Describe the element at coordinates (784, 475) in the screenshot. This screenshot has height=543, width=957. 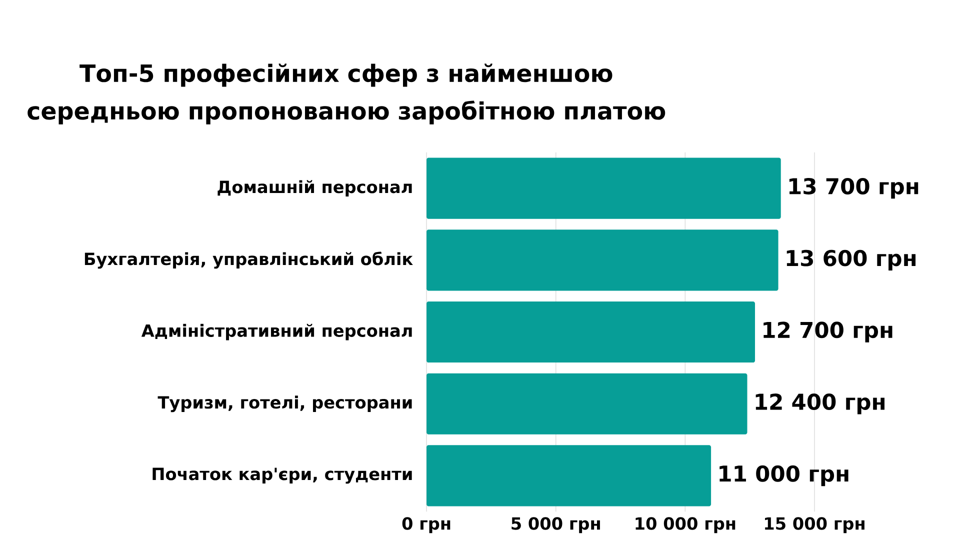
I see `data-label: 11 000 грн` at that location.